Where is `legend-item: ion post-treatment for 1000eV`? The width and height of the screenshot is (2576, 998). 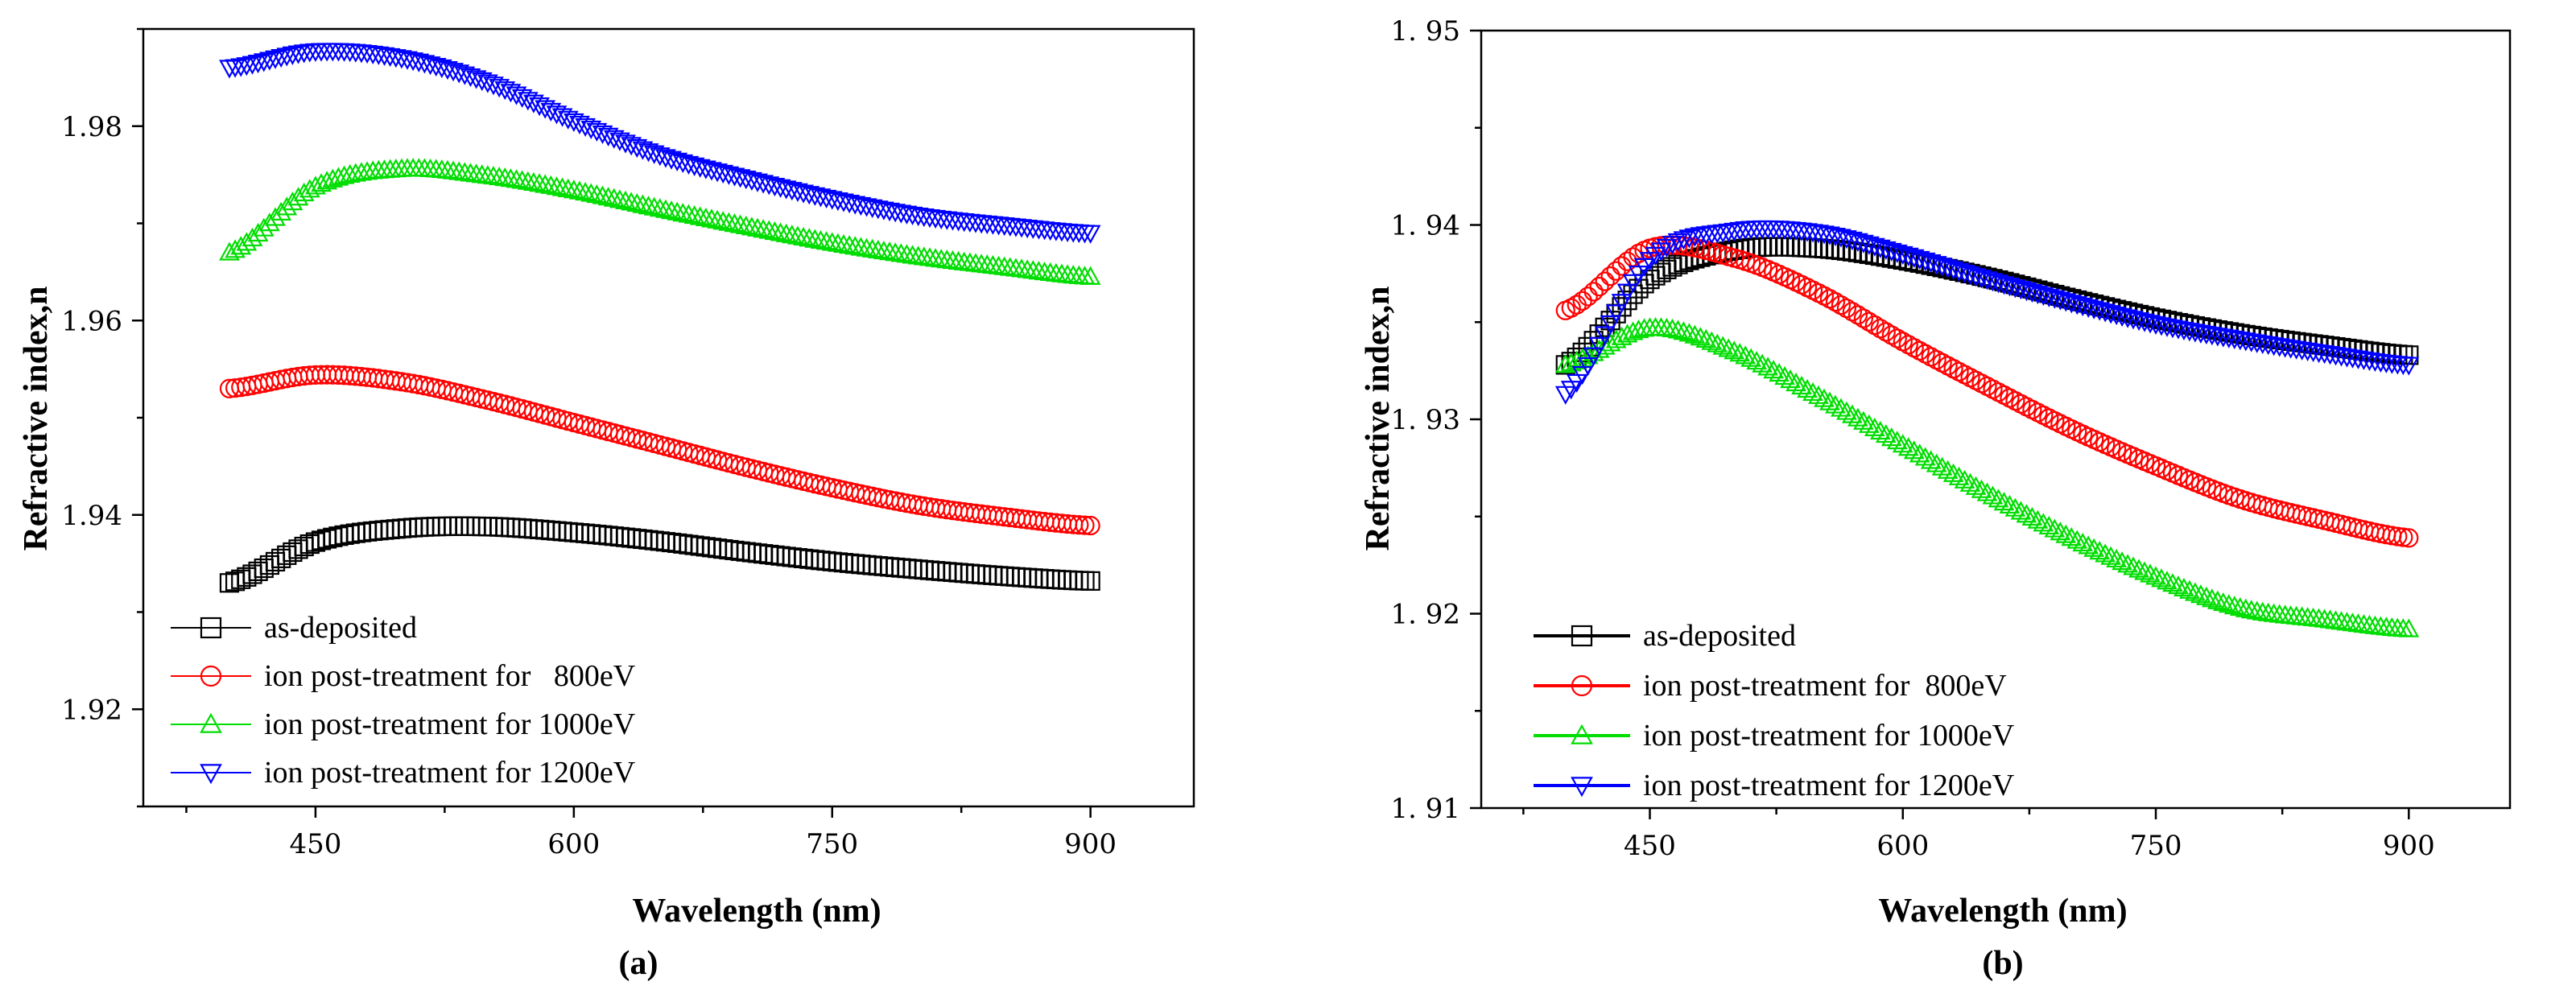
legend-item: ion post-treatment for 1000eV is located at coordinates (403, 724).